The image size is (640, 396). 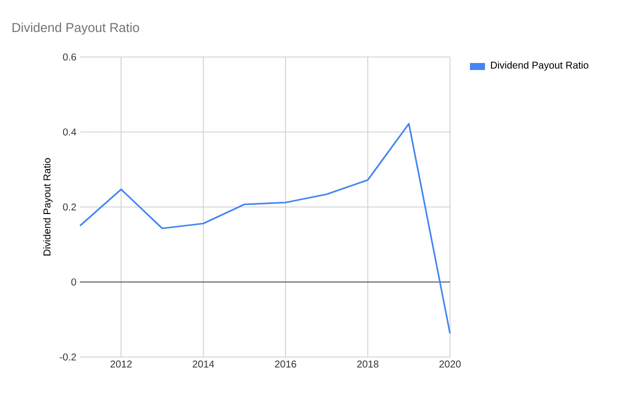 I want to click on x-tick-label: 2018, so click(x=367, y=364).